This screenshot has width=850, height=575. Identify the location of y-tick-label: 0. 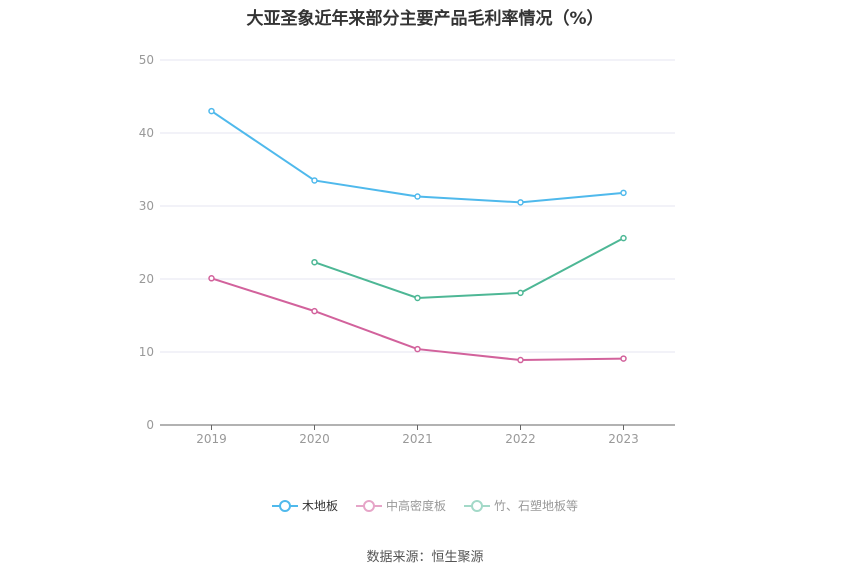
(150, 425).